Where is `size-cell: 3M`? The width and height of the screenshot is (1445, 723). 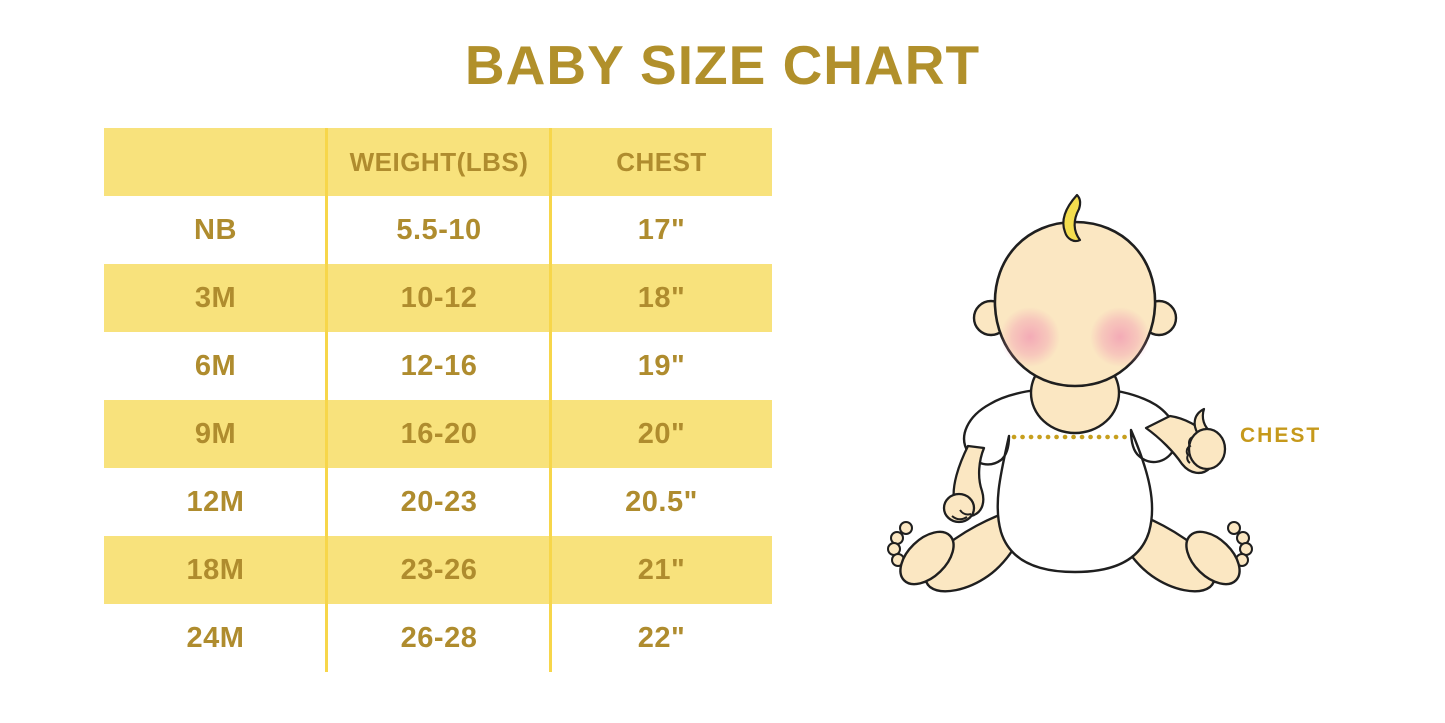 size-cell: 3M is located at coordinates (215, 297).